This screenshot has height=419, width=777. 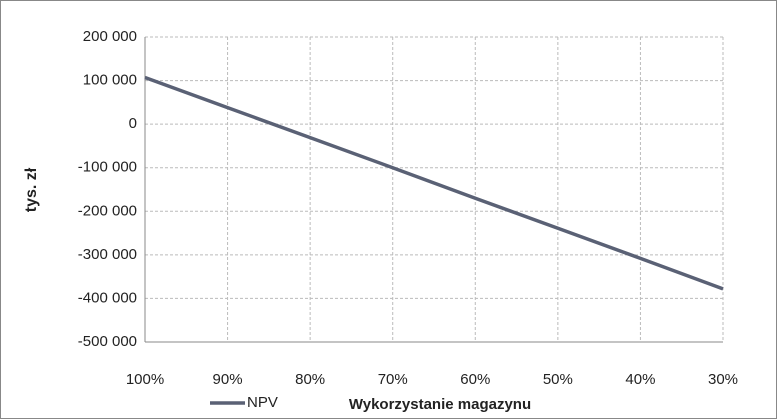 I want to click on x-tick-label: 60%, so click(x=475, y=379).